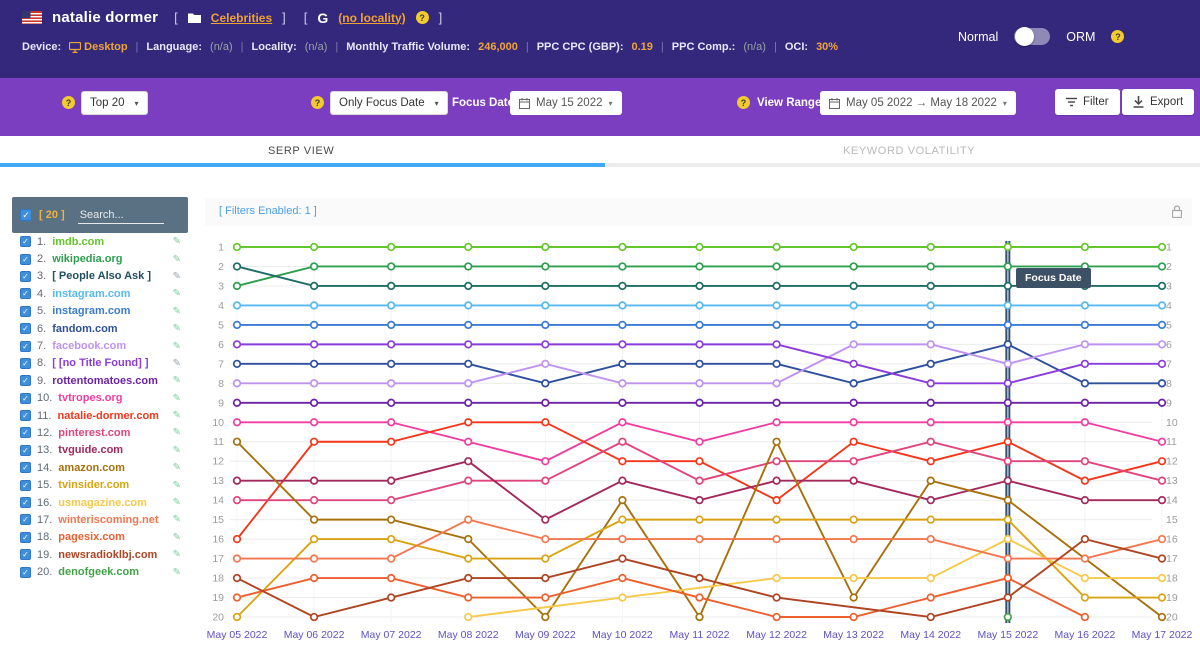 The image size is (1200, 650). What do you see at coordinates (114, 103) in the screenshot?
I see `top-n-select: Top 20 ▾` at bounding box center [114, 103].